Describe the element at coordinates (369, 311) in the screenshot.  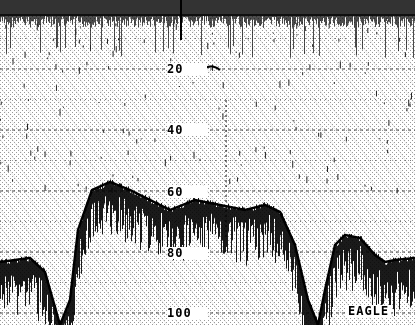
I see `brand-label: EAGLE` at that location.